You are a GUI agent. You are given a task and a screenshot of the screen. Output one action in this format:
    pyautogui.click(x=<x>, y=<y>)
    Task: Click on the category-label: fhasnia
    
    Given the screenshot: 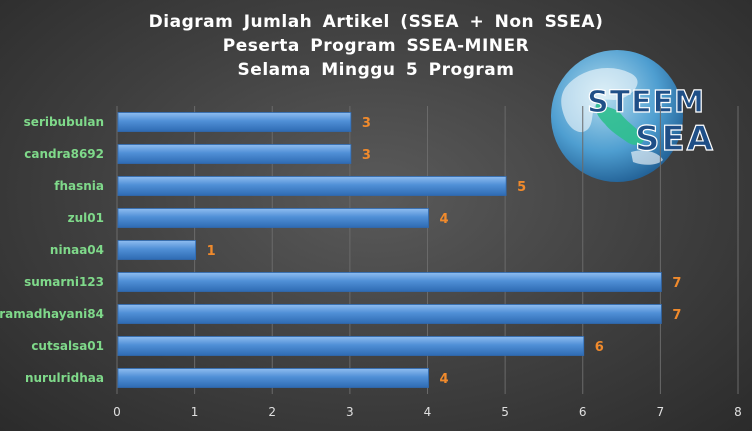 What is the action you would take?
    pyautogui.click(x=79, y=186)
    